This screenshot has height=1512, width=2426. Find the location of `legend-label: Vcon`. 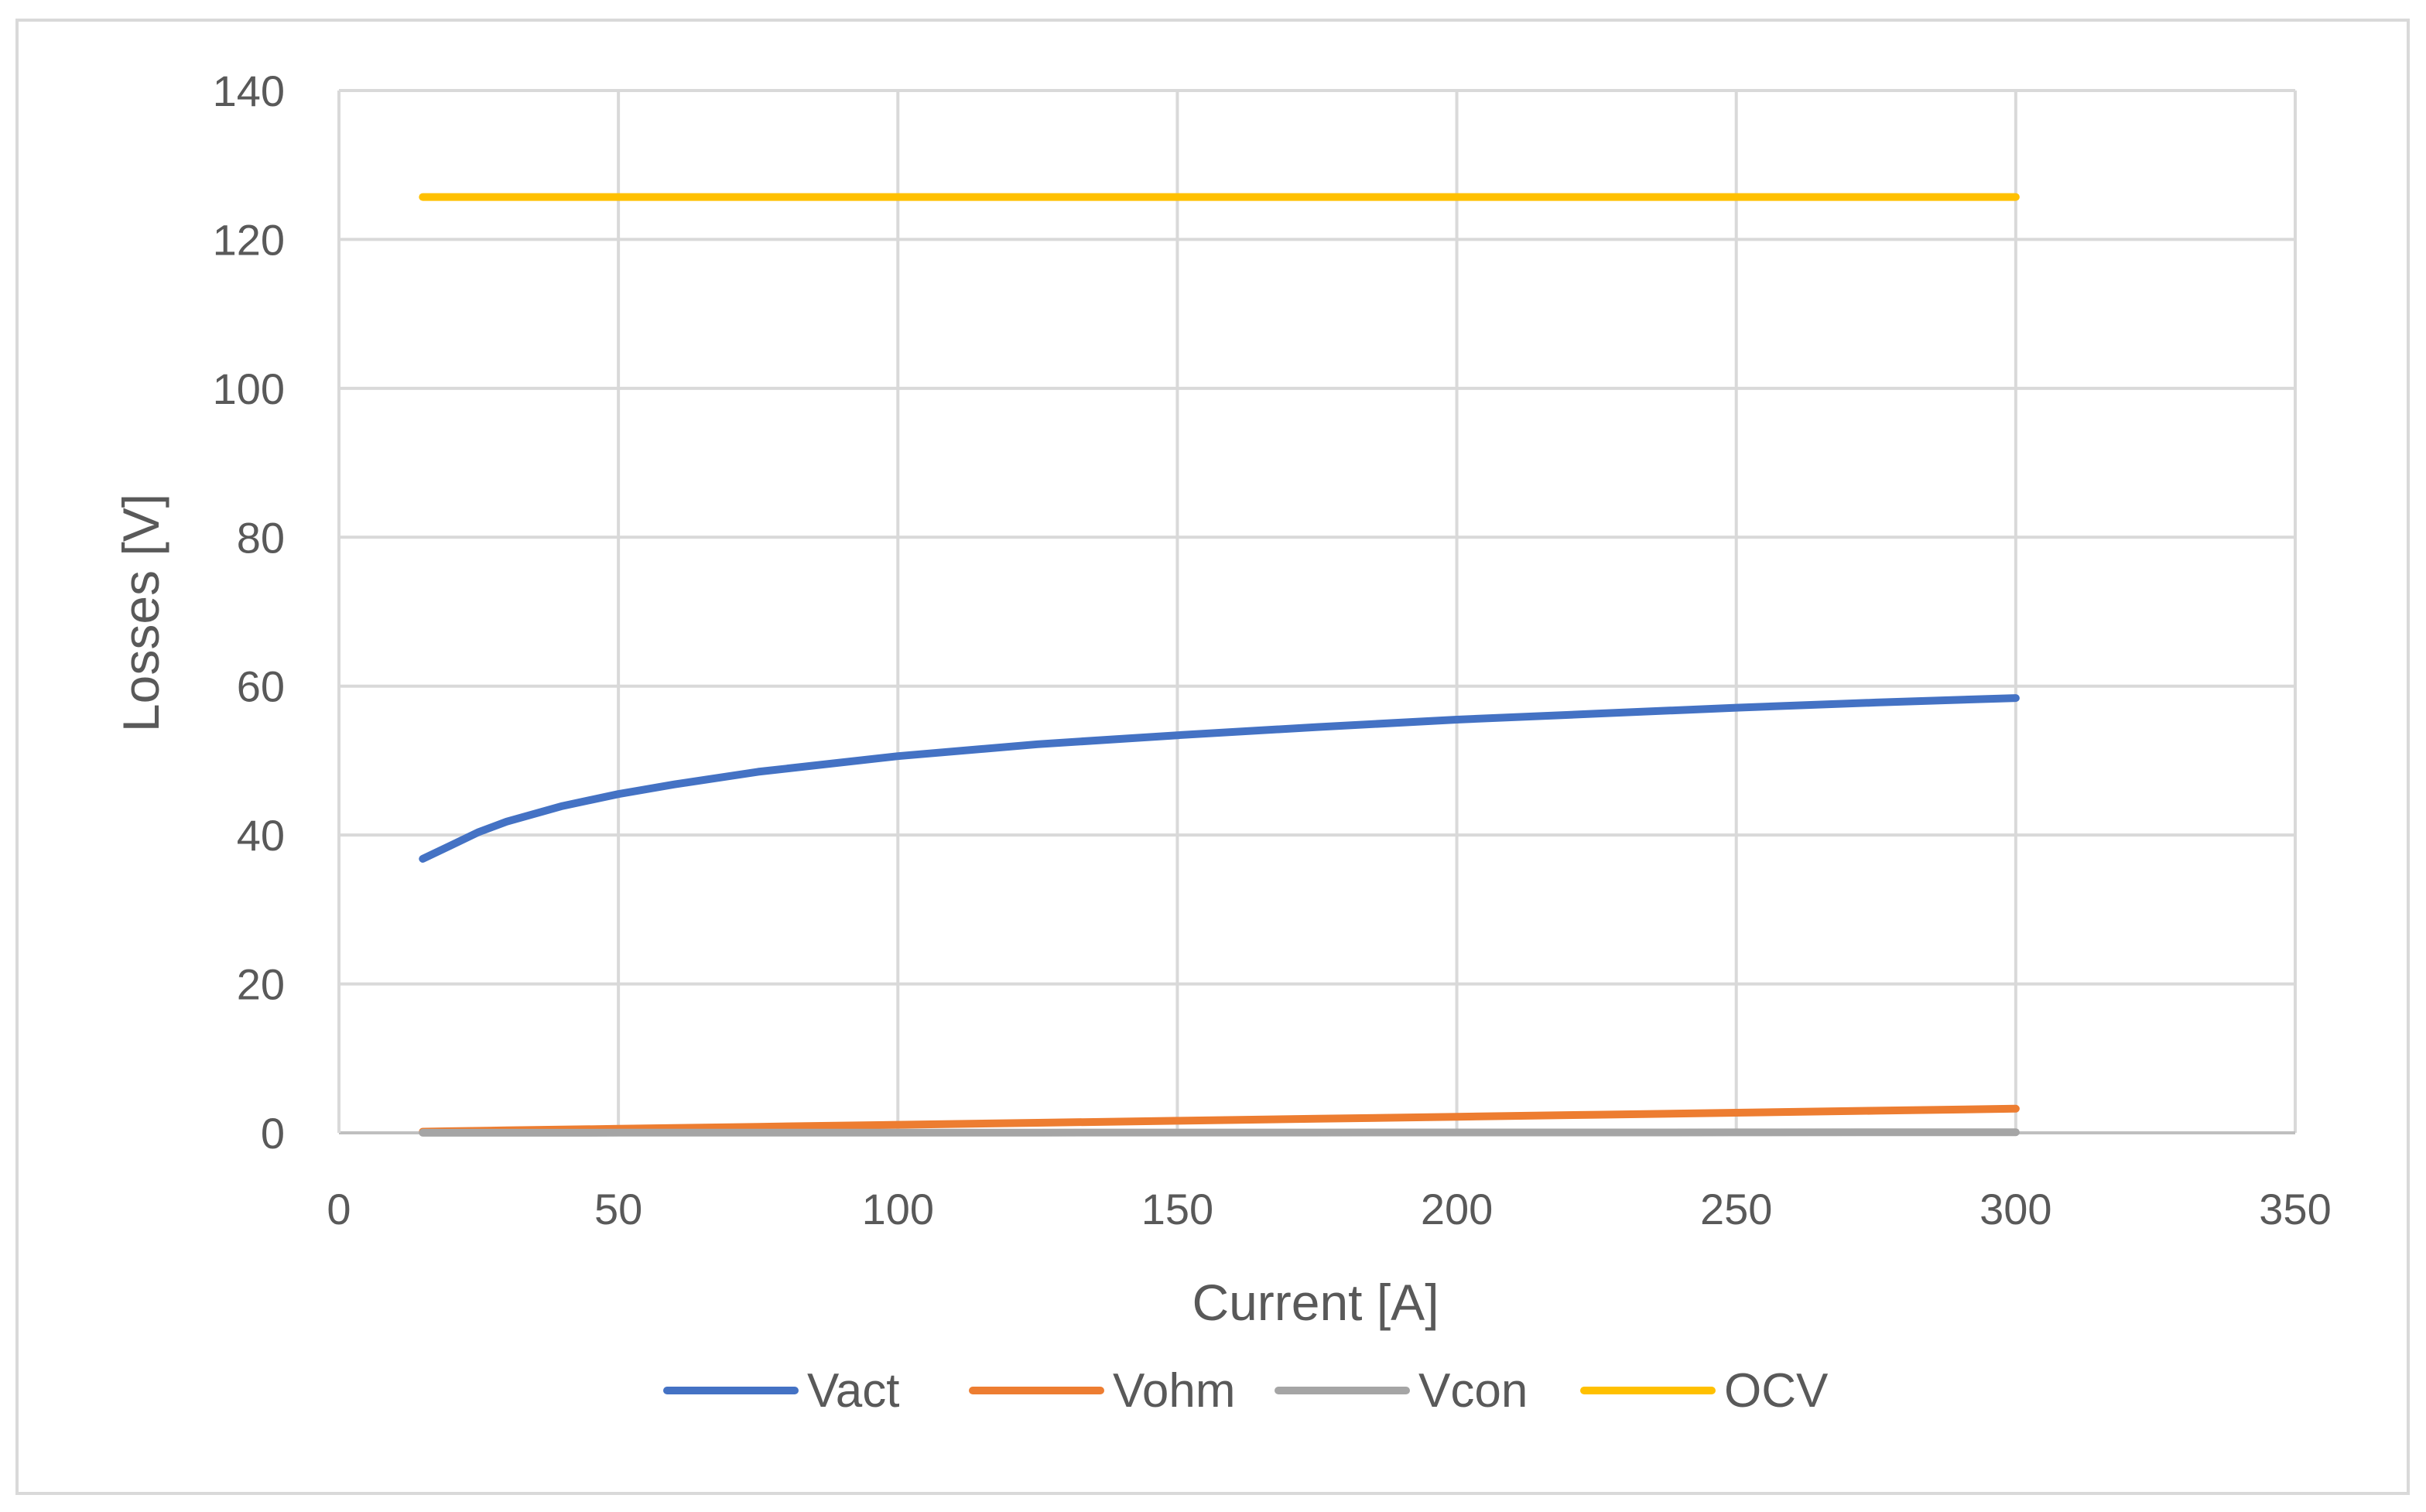

legend-label: Vcon is located at coordinates (1473, 1391).